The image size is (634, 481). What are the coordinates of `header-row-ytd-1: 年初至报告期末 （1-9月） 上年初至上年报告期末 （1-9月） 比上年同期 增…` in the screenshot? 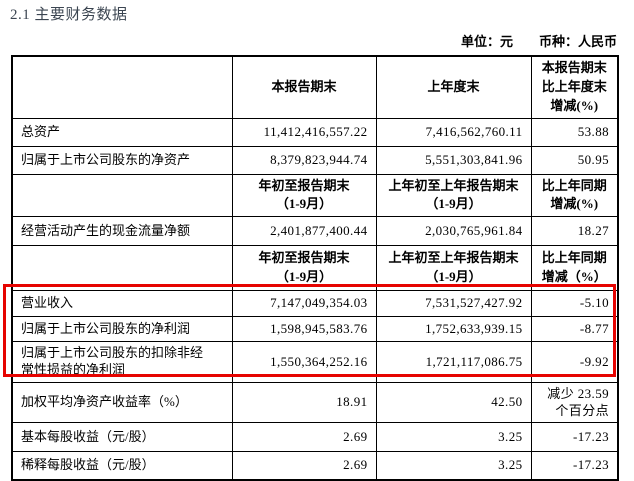 It's located at (315, 195).